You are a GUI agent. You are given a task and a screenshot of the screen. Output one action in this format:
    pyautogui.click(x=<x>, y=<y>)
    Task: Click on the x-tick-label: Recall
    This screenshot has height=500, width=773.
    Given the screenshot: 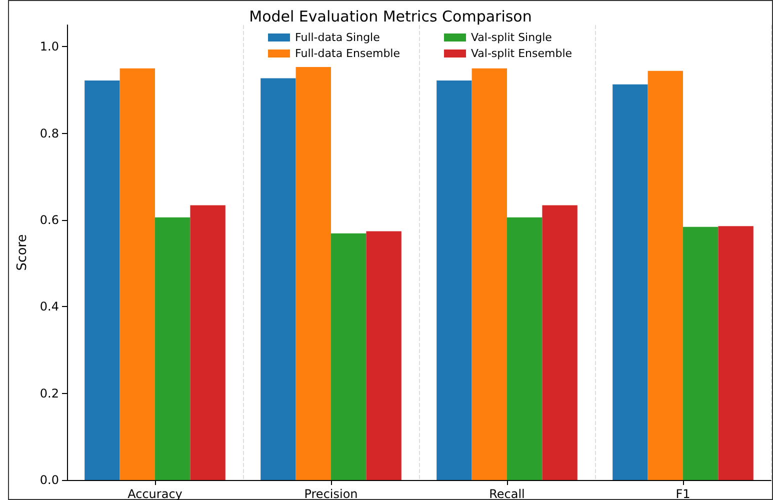 What is the action you would take?
    pyautogui.click(x=507, y=493)
    